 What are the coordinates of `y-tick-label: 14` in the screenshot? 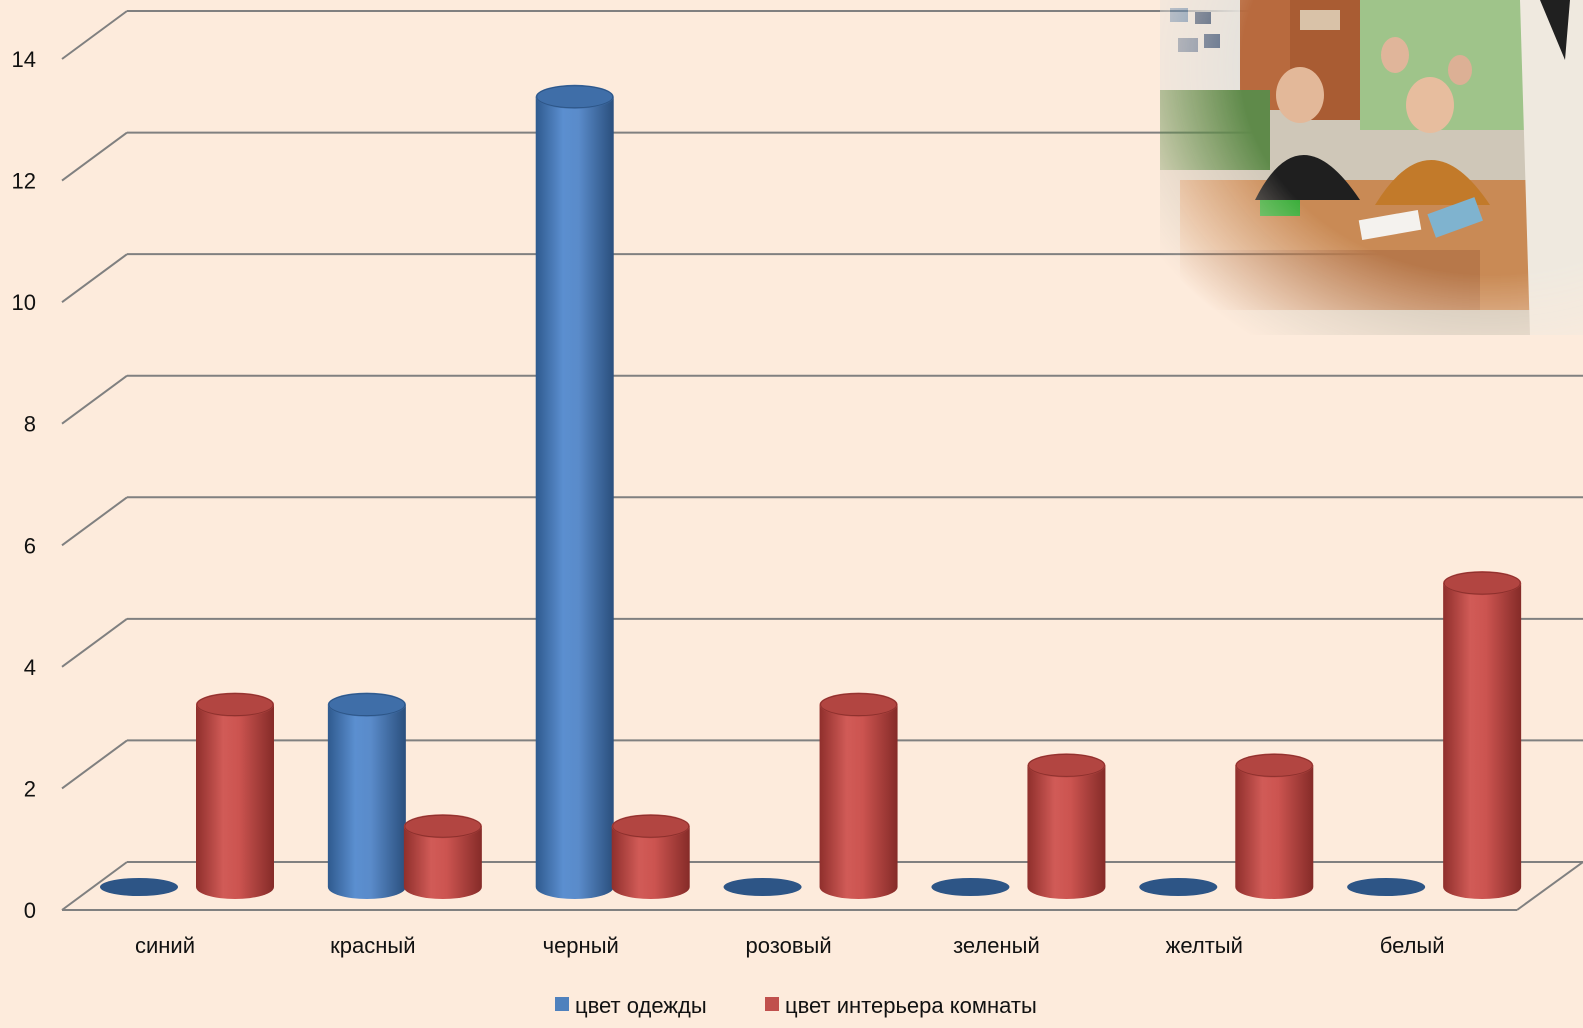 It's located at (24, 59).